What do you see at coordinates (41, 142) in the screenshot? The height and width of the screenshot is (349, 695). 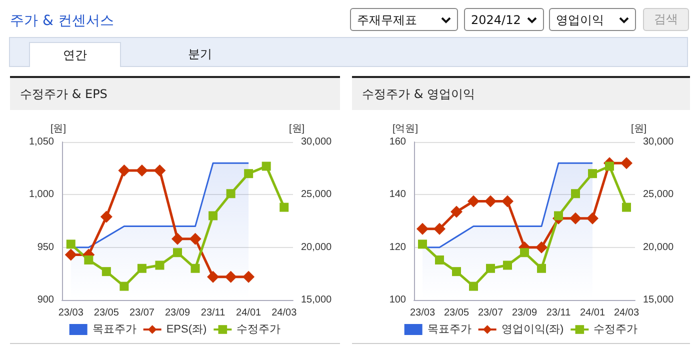 I see `y-tick-label: 1,050` at bounding box center [41, 142].